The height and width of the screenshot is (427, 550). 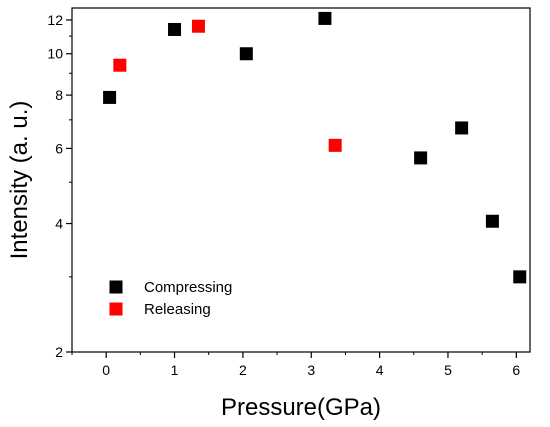 I want to click on y-tick-label: 10, so click(x=55, y=54).